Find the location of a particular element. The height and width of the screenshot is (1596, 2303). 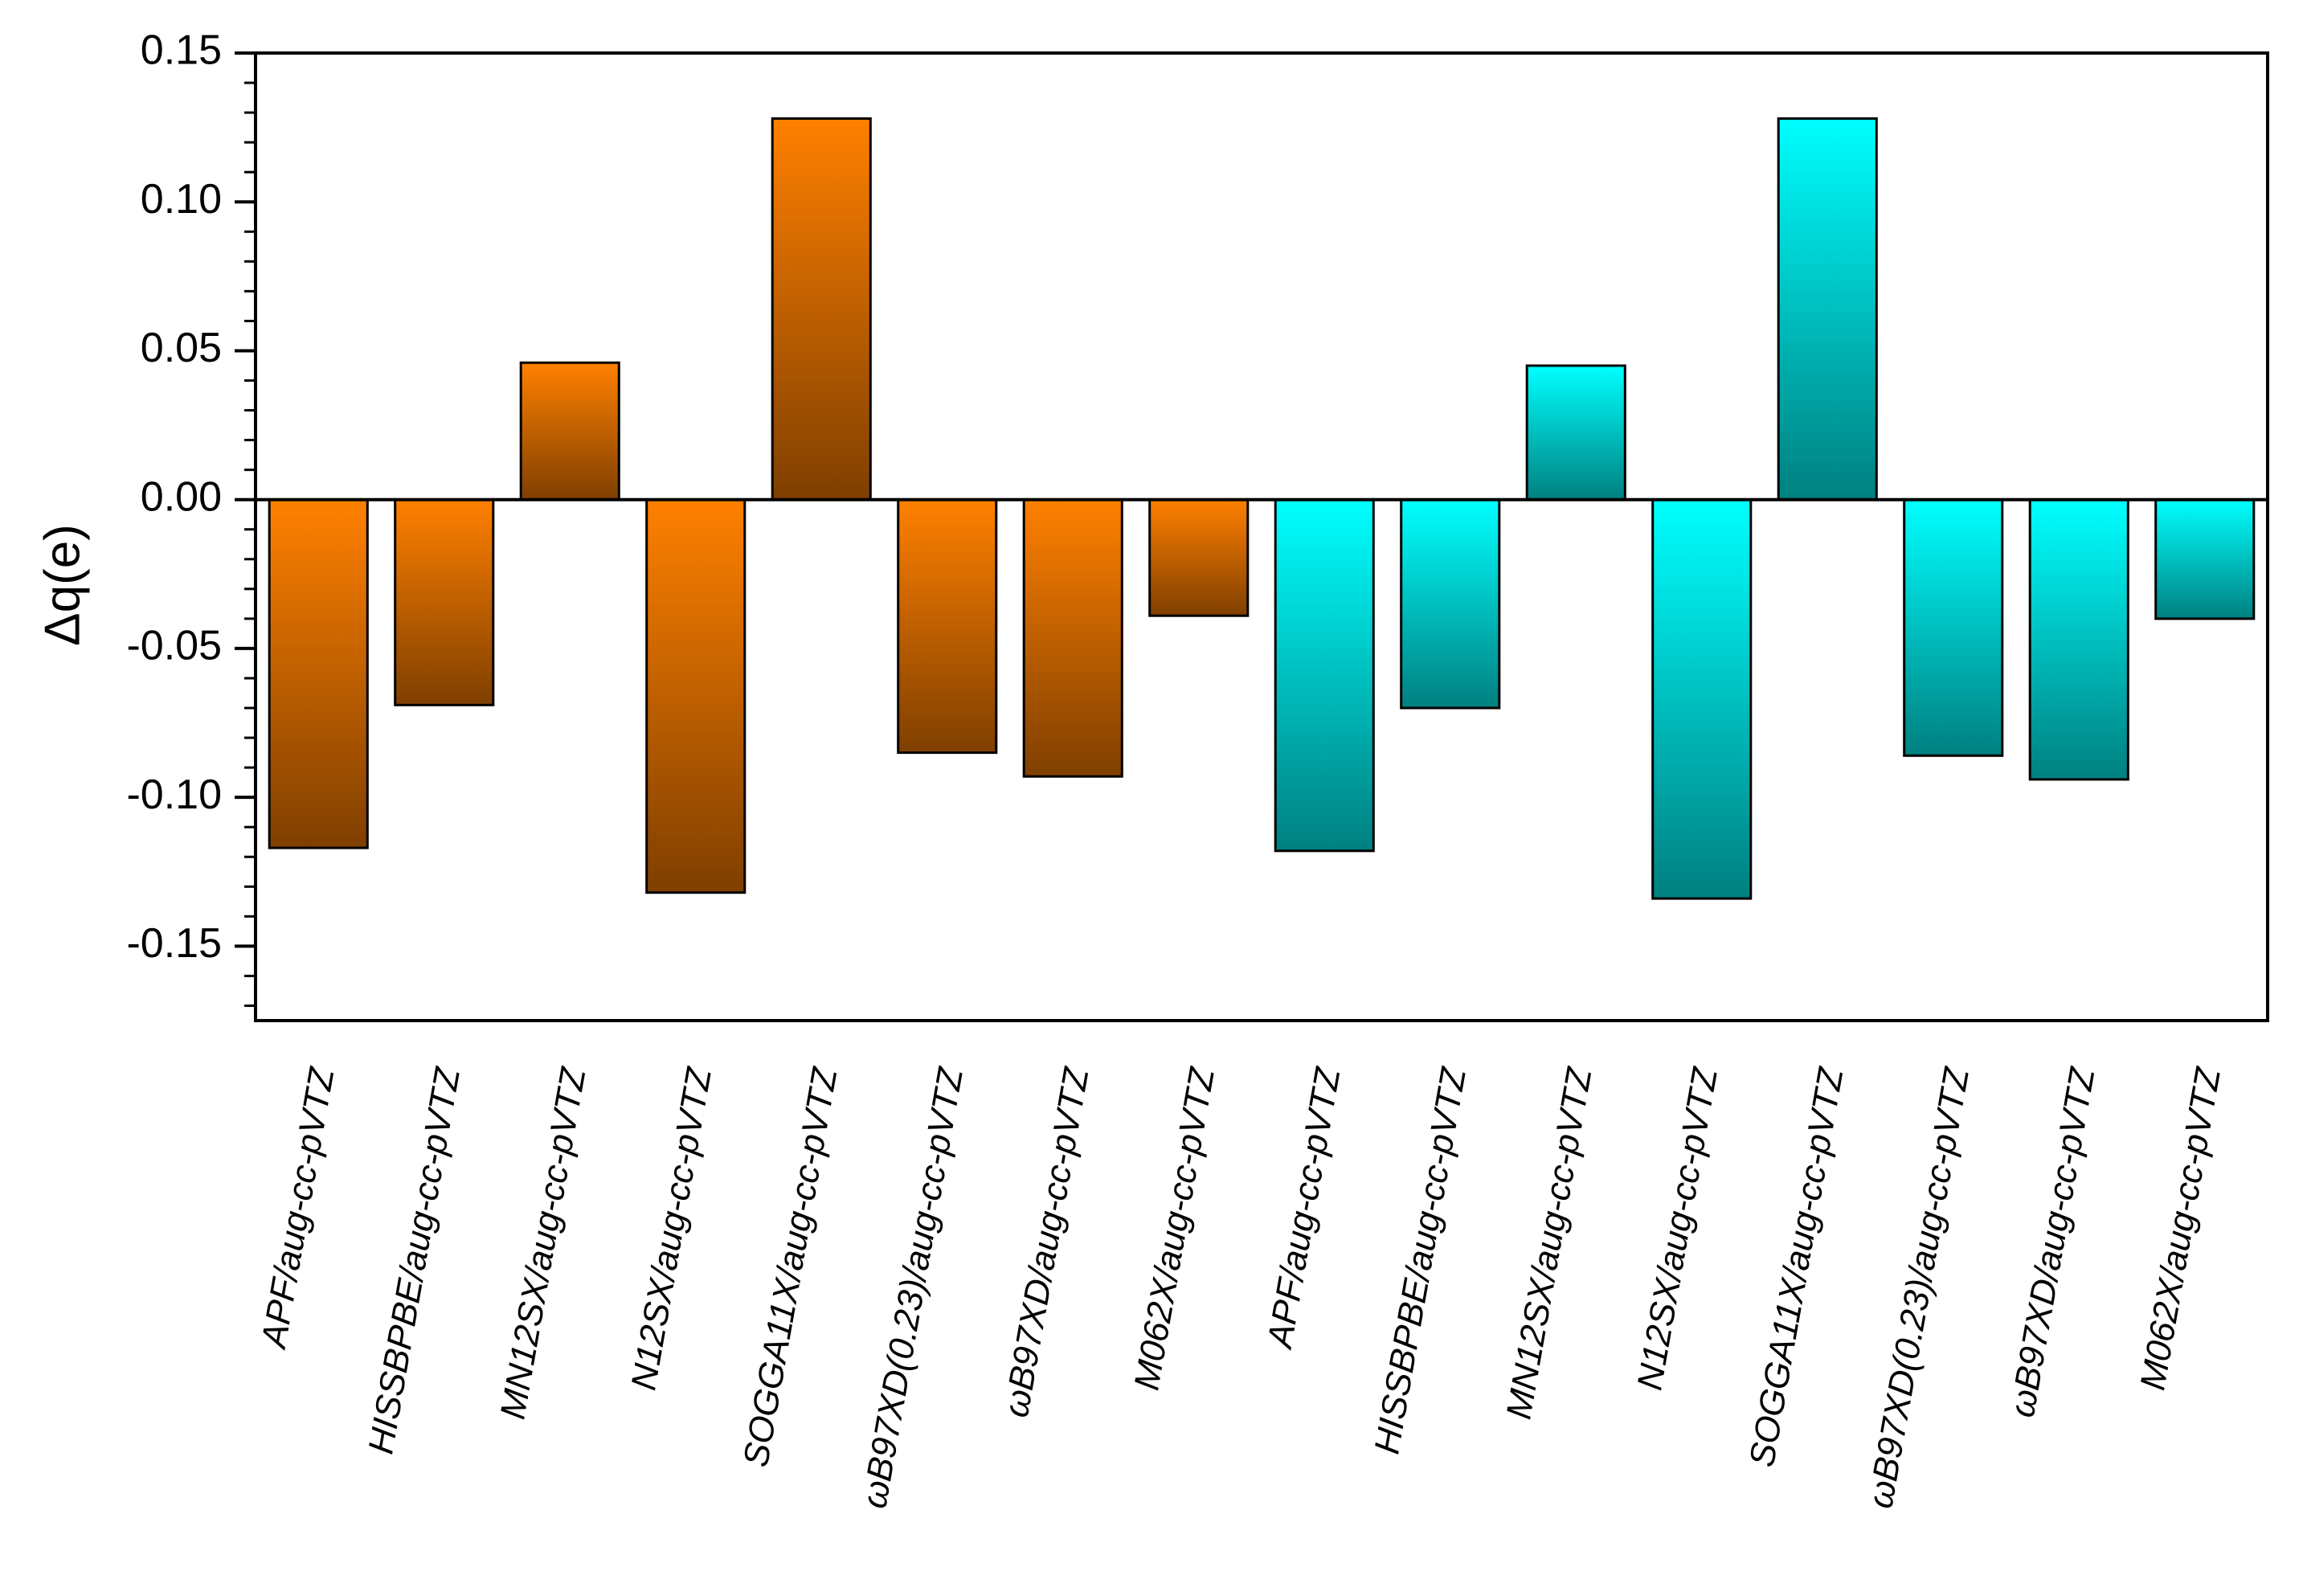

y-axis-title: Δq(e) is located at coordinates (63, 585).